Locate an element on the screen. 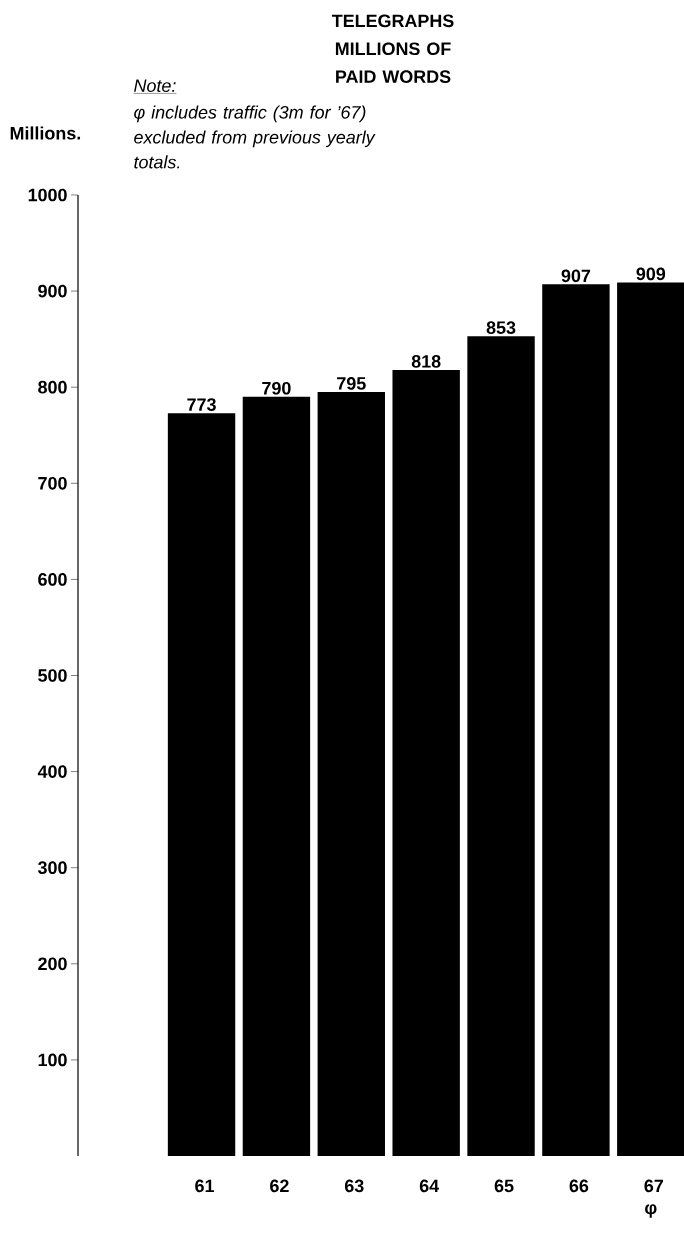 Image resolution: width=684 pixels, height=1233 pixels. data-label: 909 is located at coordinates (650, 274).